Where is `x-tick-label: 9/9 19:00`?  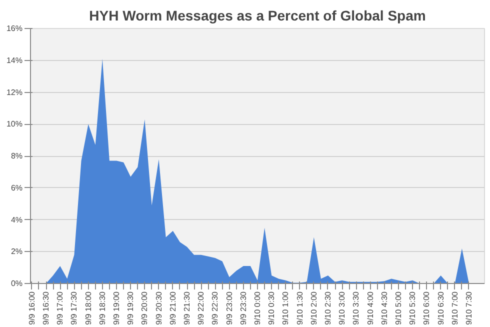 x-tick-label: 9/9 19:00 is located at coordinates (117, 307).